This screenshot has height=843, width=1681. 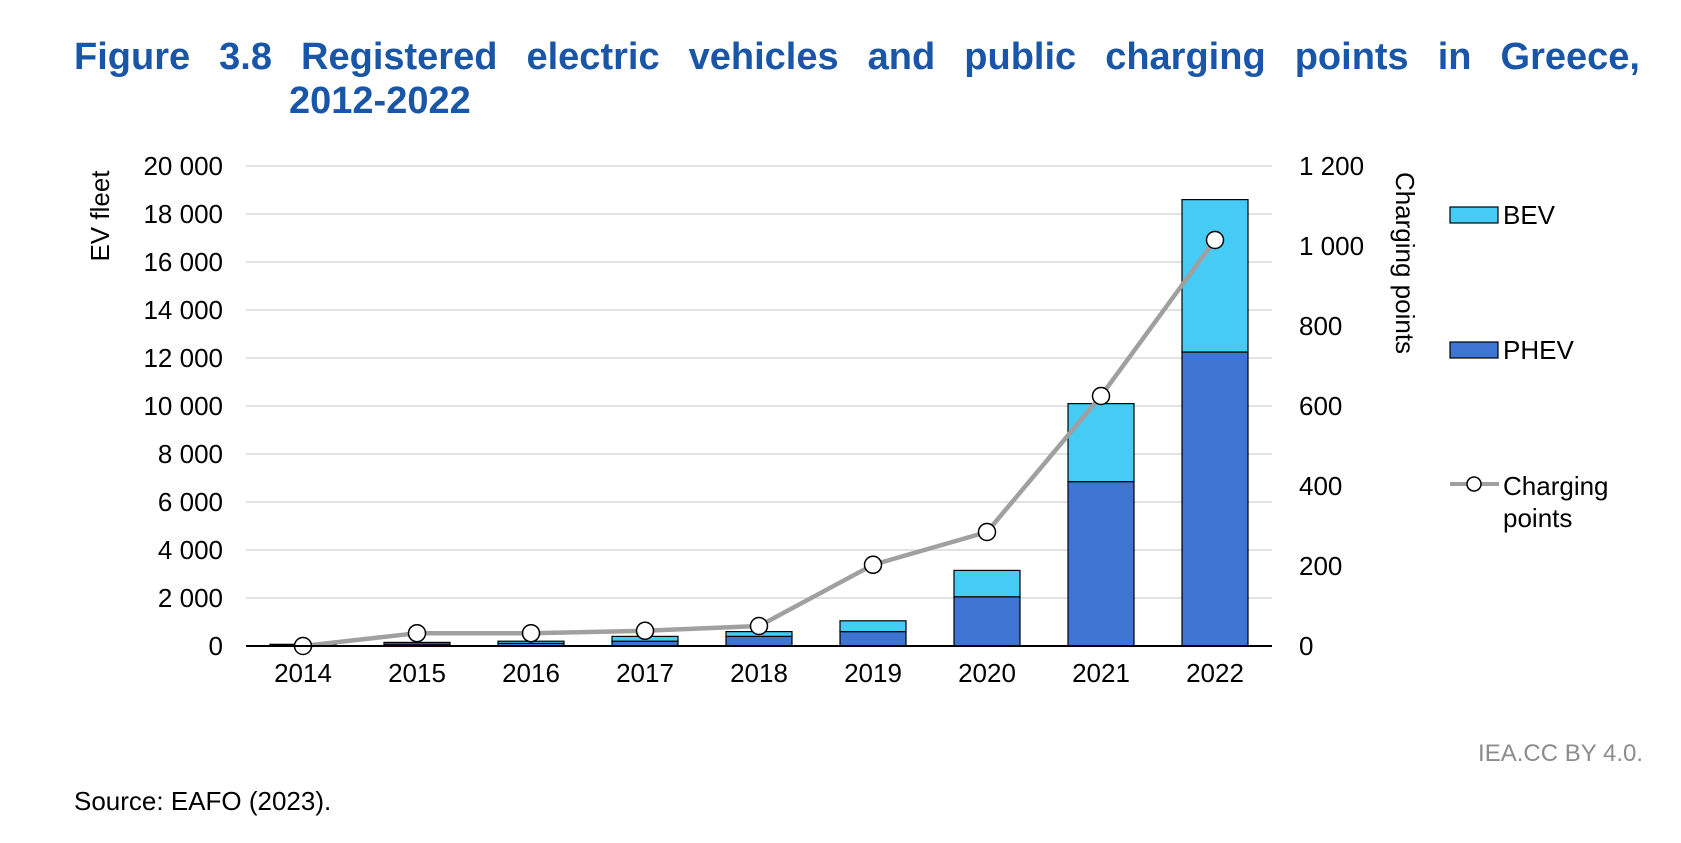 I want to click on y-tick-label: 10 000, so click(x=183, y=406).